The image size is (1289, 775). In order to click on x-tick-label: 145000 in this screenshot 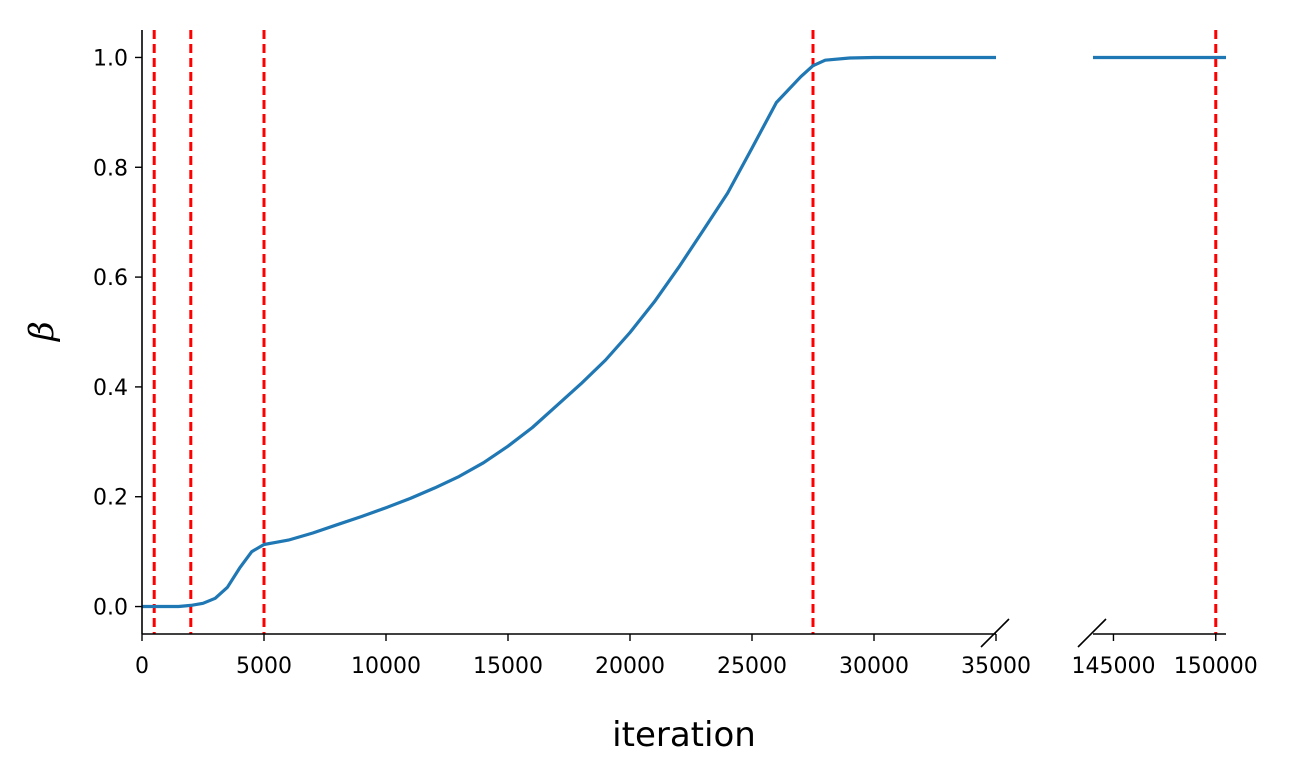, I will do `click(1113, 666)`.